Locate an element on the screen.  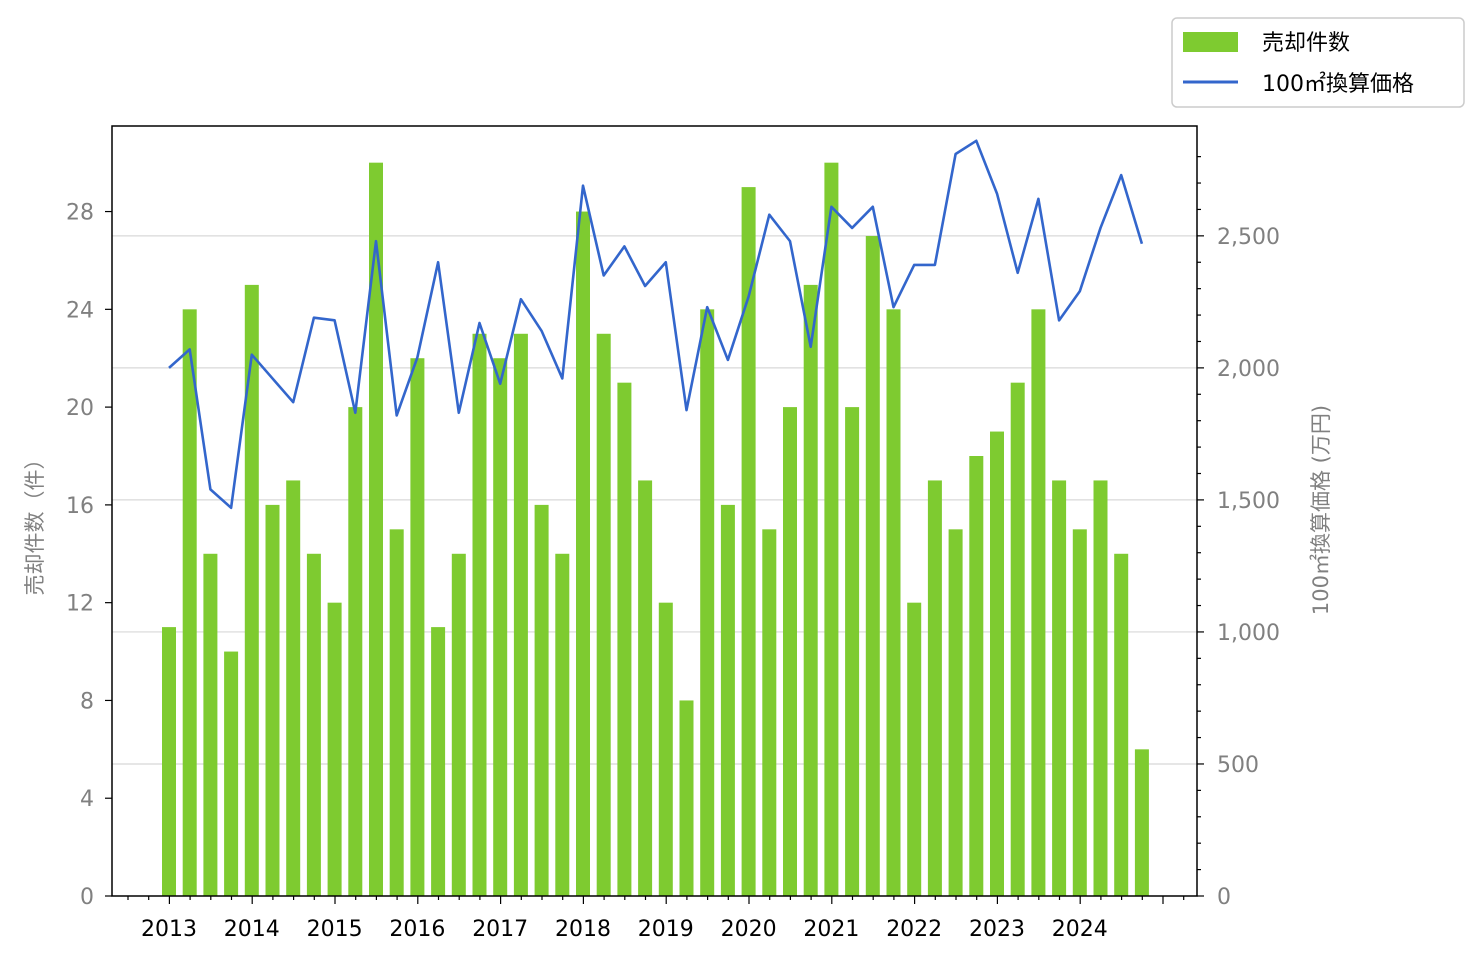
x-tick-label: 2018 is located at coordinates (583, 929).